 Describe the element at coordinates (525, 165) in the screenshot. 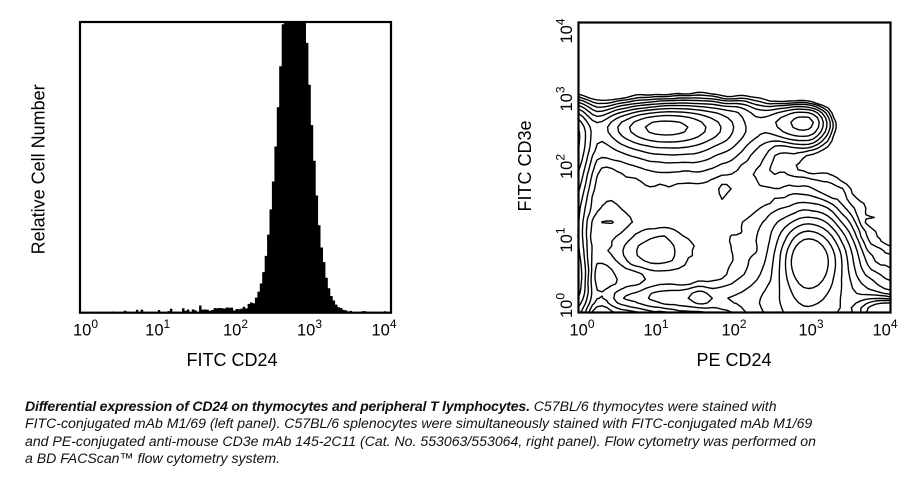

I see `svg-text: FITC CD3e` at that location.